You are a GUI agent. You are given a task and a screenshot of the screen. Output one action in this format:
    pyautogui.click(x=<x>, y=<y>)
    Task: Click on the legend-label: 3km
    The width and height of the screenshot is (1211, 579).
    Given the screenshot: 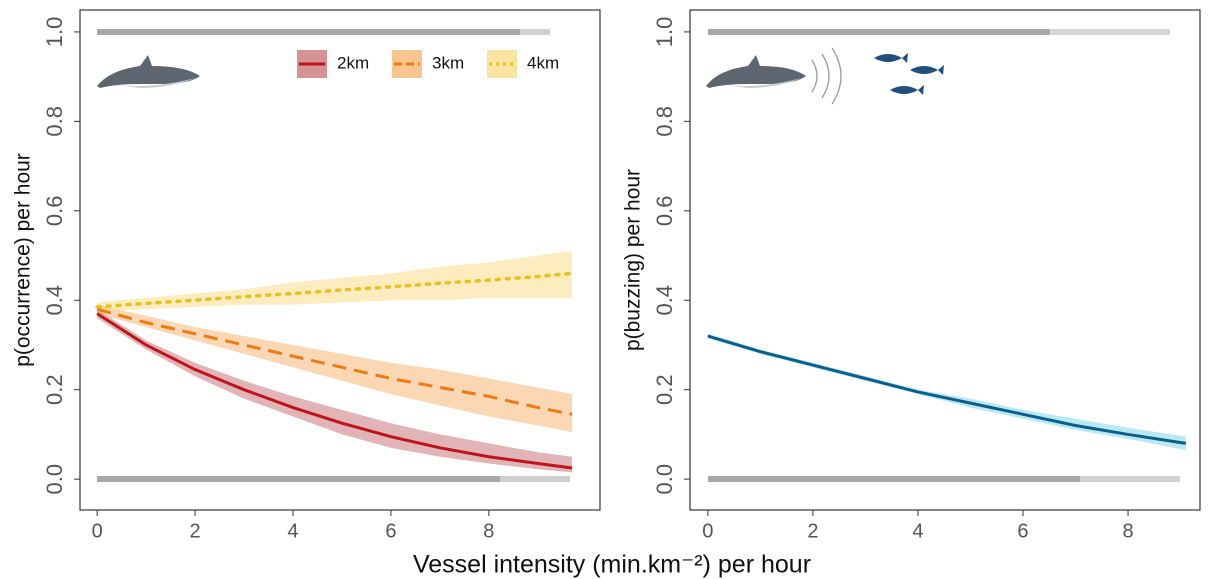 What is the action you would take?
    pyautogui.click(x=448, y=62)
    